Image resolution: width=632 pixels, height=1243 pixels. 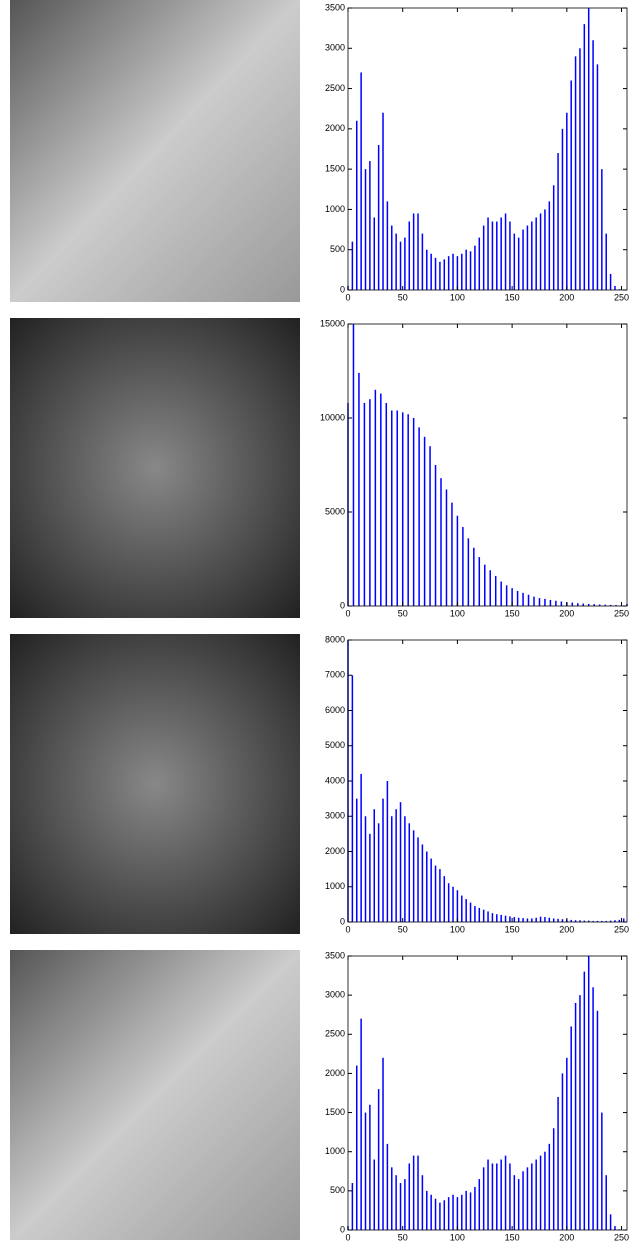 I want to click on y-tick-label: 6000, so click(x=335, y=710).